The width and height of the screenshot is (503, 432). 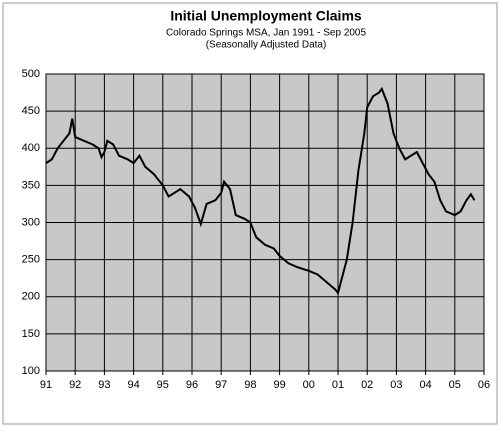 I want to click on x-tick-label: 98, so click(x=250, y=385).